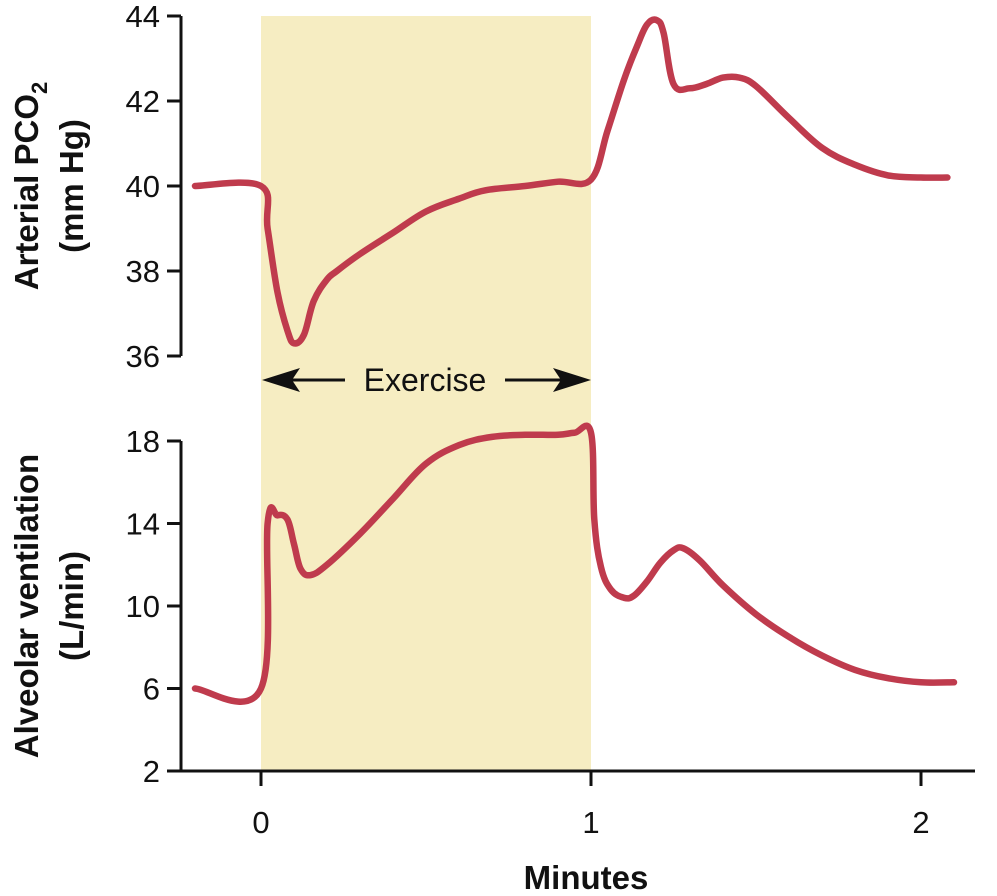 This screenshot has width=997, height=896. Describe the element at coordinates (143, 186) in the screenshot. I see `top-y-tick-label: 40` at that location.